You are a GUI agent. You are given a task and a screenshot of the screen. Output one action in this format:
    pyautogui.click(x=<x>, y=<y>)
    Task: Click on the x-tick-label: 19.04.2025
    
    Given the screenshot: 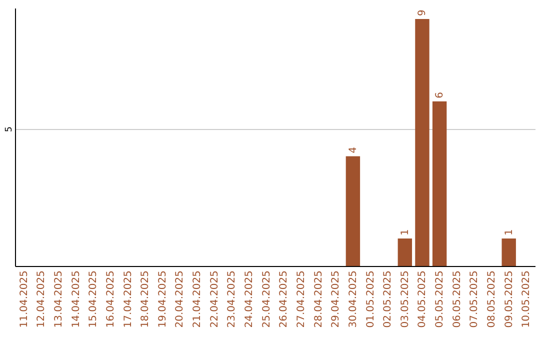 What is the action you would take?
    pyautogui.click(x=162, y=299)
    